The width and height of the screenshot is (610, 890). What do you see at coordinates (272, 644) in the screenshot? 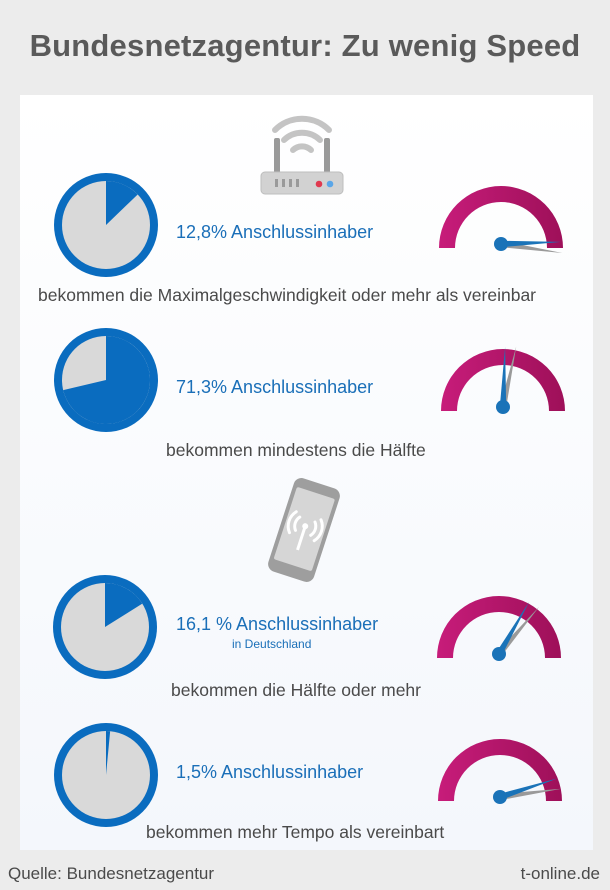
I see `percent-sublabel-3: in Deutschland` at bounding box center [272, 644].